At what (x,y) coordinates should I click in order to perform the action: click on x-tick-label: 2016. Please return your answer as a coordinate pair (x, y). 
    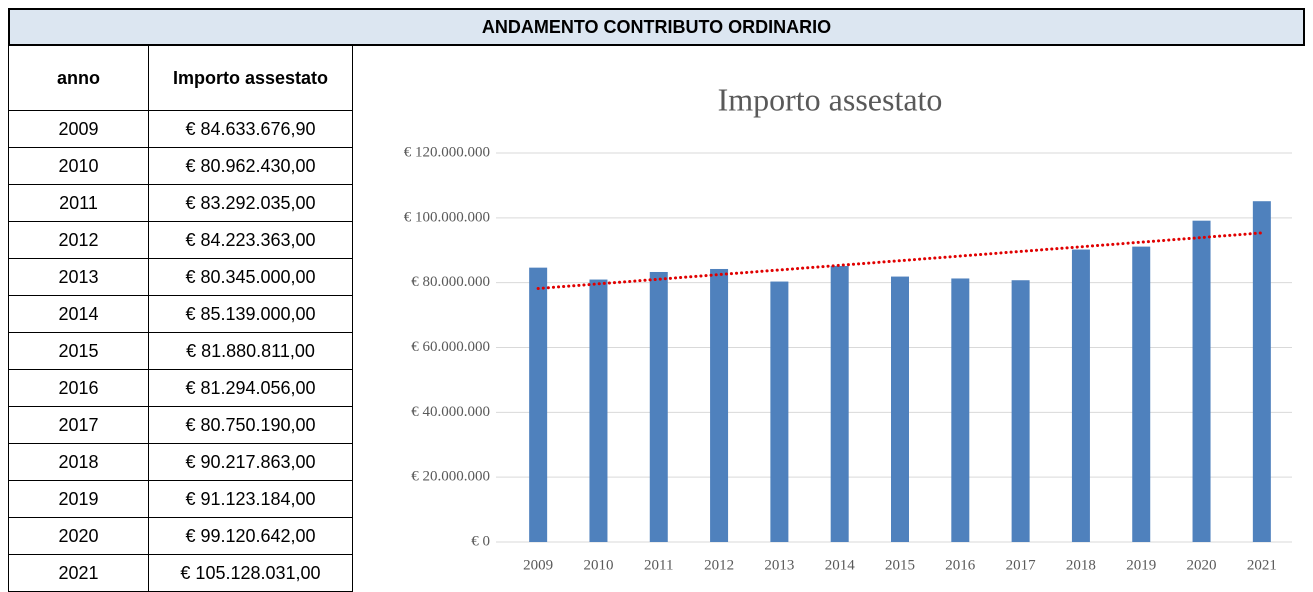
    Looking at the image, I should click on (960, 565).